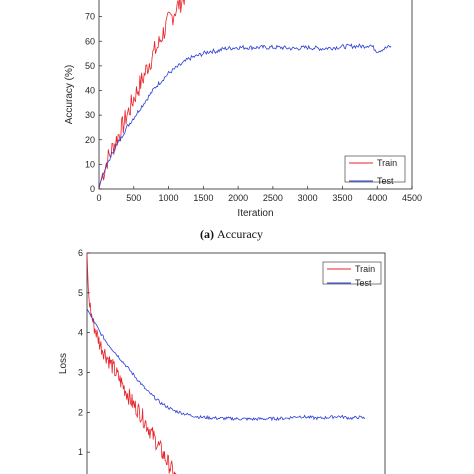 The width and height of the screenshot is (474, 474). I want to click on accuracy-x-axis-label: Iteration, so click(255, 213).